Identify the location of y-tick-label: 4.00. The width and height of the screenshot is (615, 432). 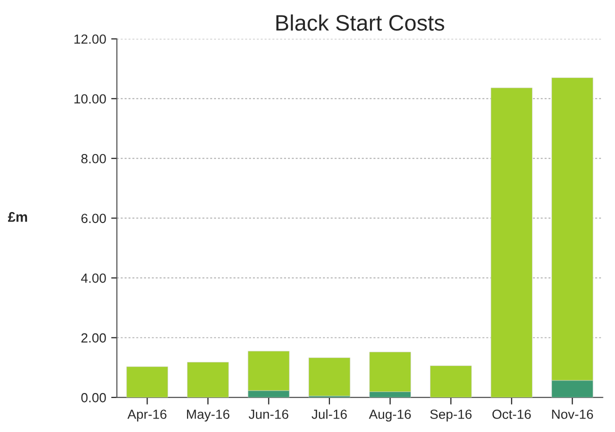
(93, 278).